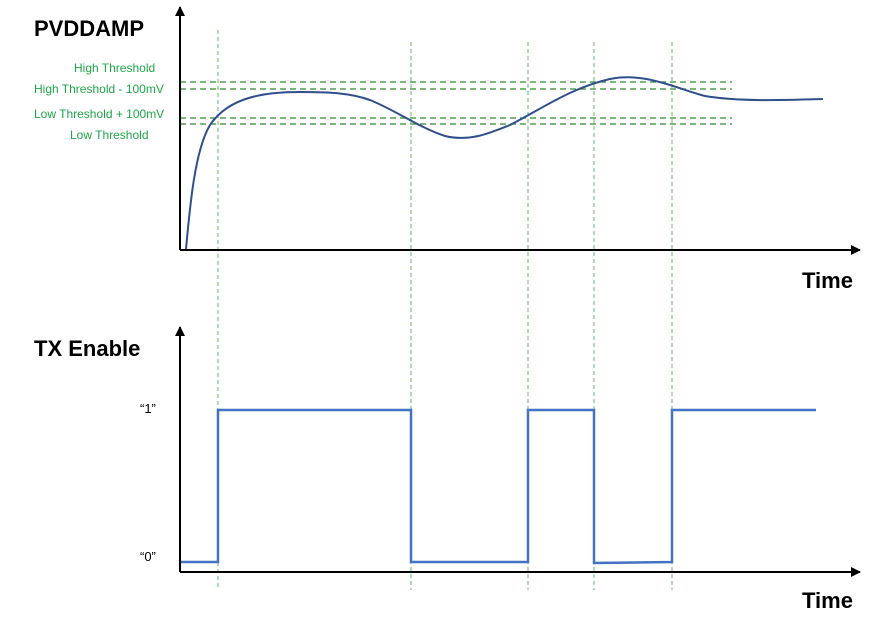 The width and height of the screenshot is (888, 626). I want to click on pvddamp-title: PVDDAMP, so click(89, 28).